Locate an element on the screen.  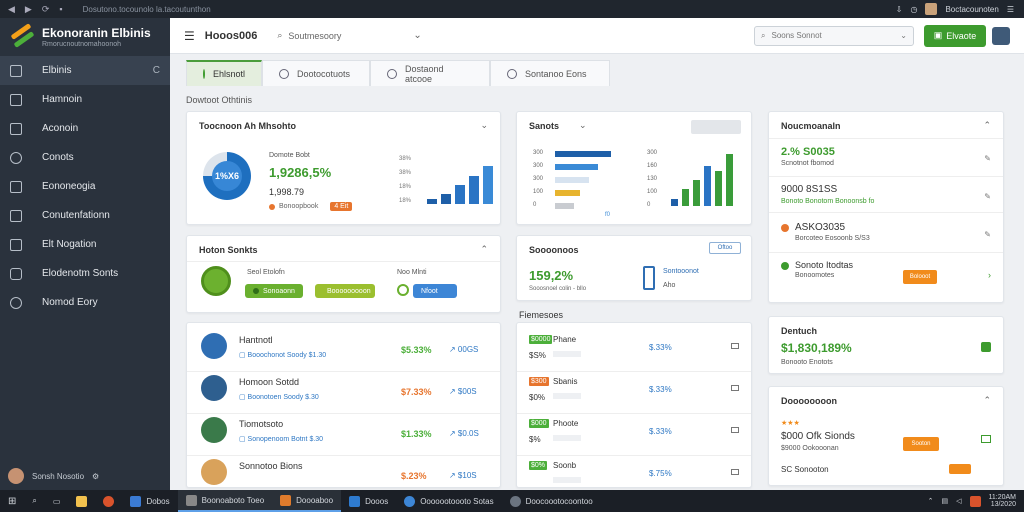
taskbar-app: Boonoaboto Toeo is located at coordinates (225, 501).